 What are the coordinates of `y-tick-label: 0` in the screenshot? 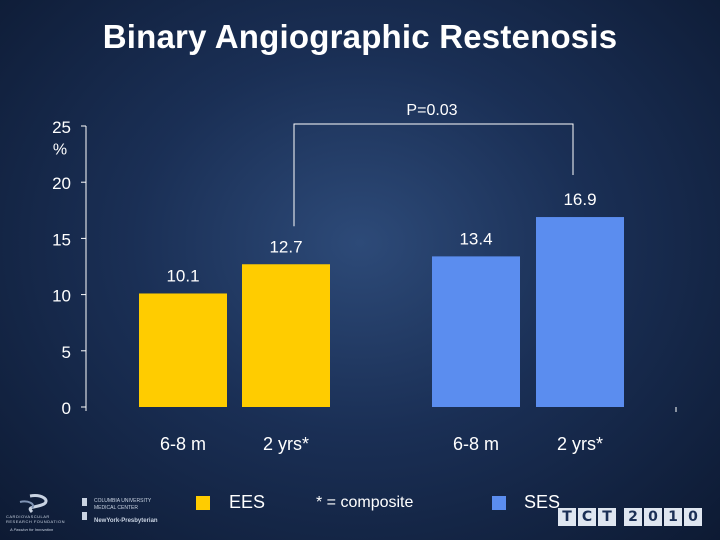 It's located at (66, 408).